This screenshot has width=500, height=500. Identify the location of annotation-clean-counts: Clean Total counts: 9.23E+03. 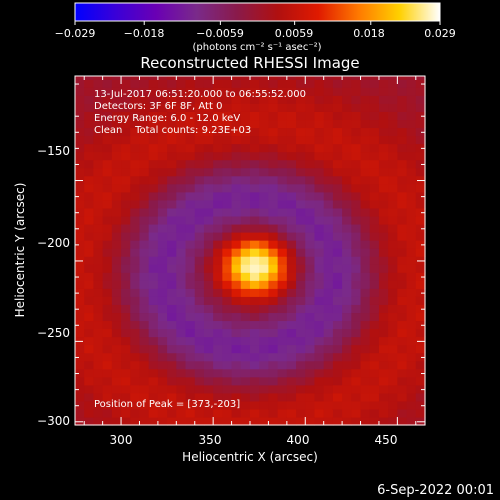
(172, 130).